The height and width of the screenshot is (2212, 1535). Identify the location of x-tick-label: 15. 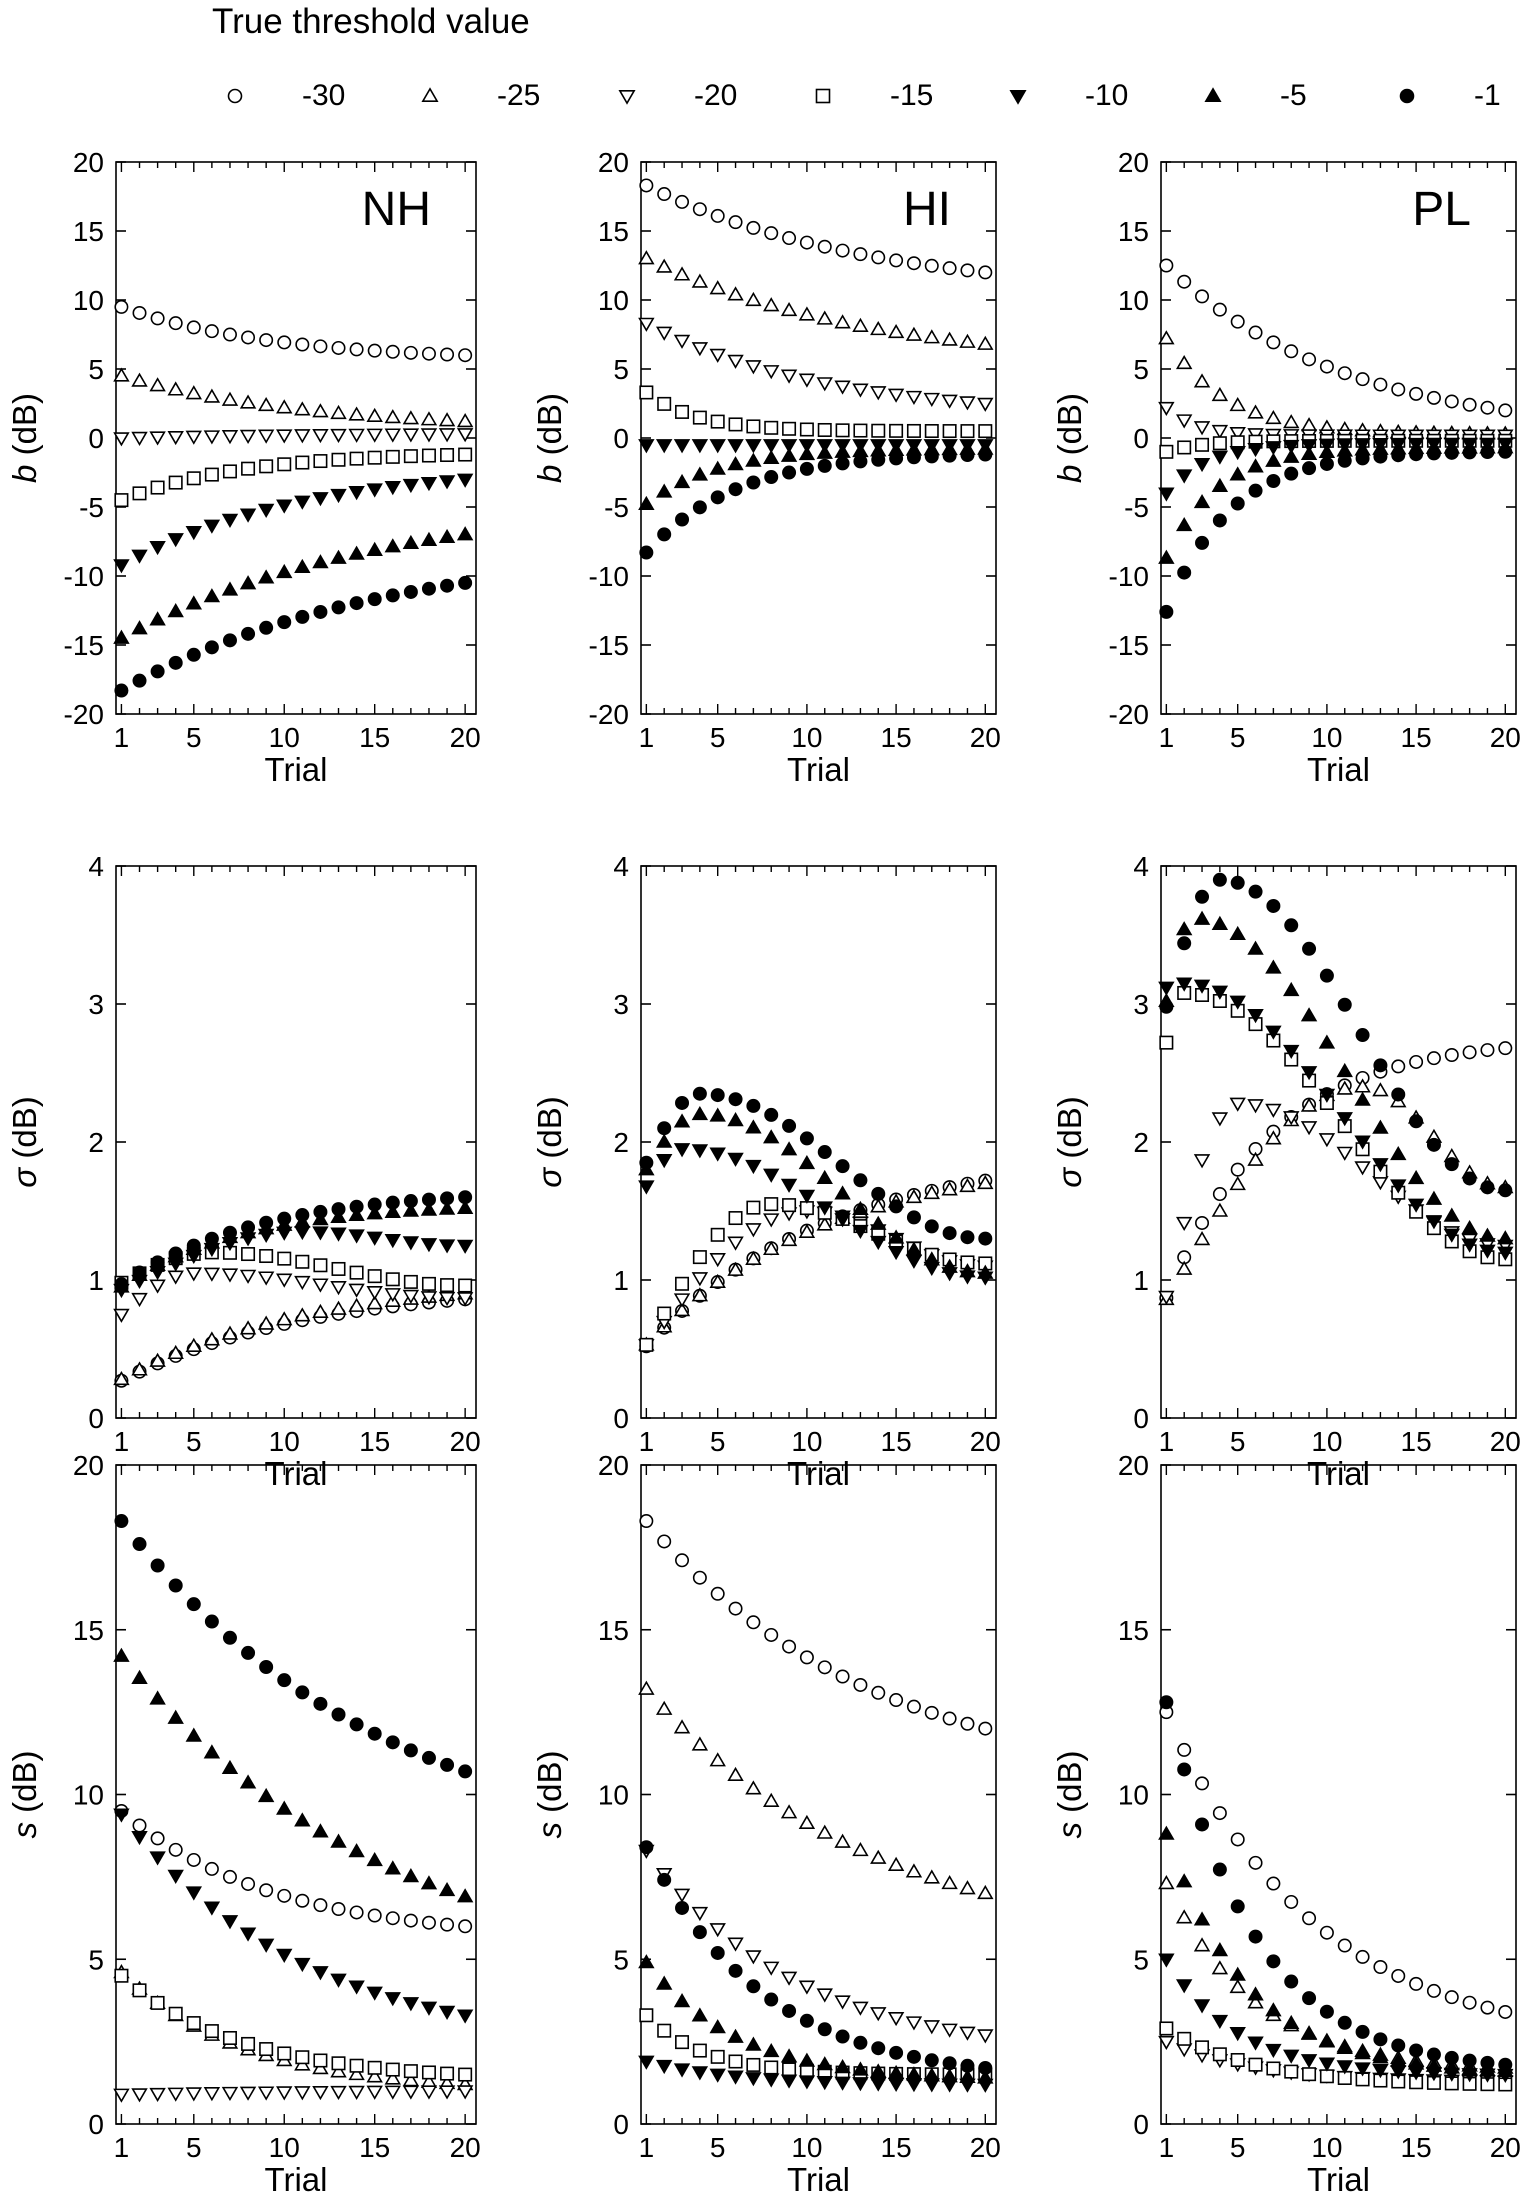
(374, 737).